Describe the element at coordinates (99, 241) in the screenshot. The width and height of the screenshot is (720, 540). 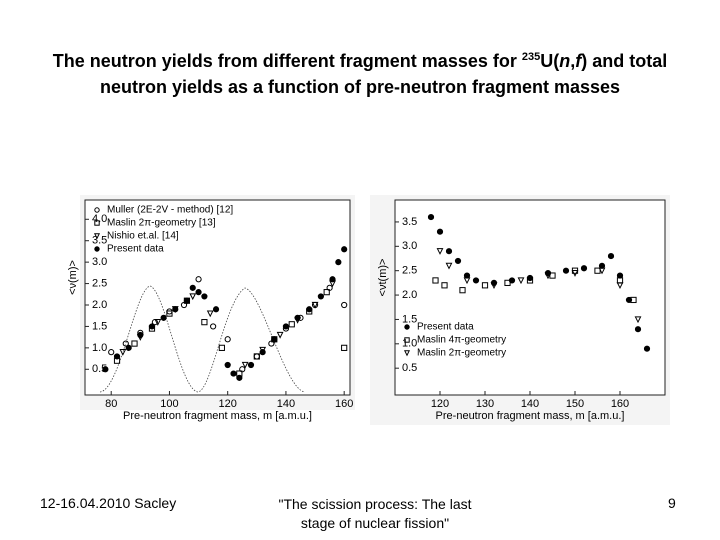
I see `y-tick-label: 3.5` at that location.